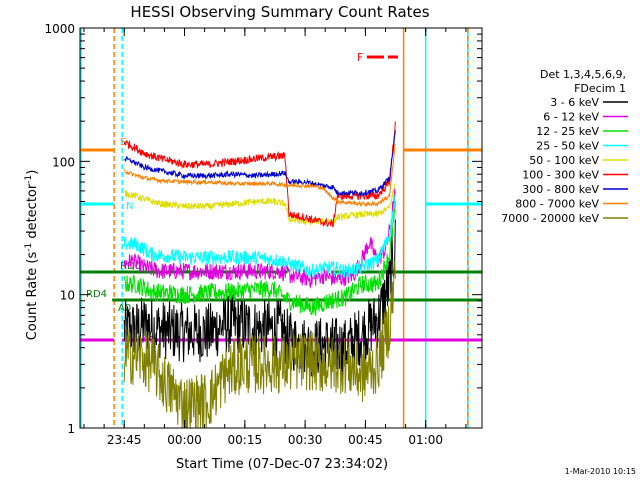 The height and width of the screenshot is (480, 640). Describe the element at coordinates (123, 142) in the screenshot. I see `indicator-label-s: S` at that location.